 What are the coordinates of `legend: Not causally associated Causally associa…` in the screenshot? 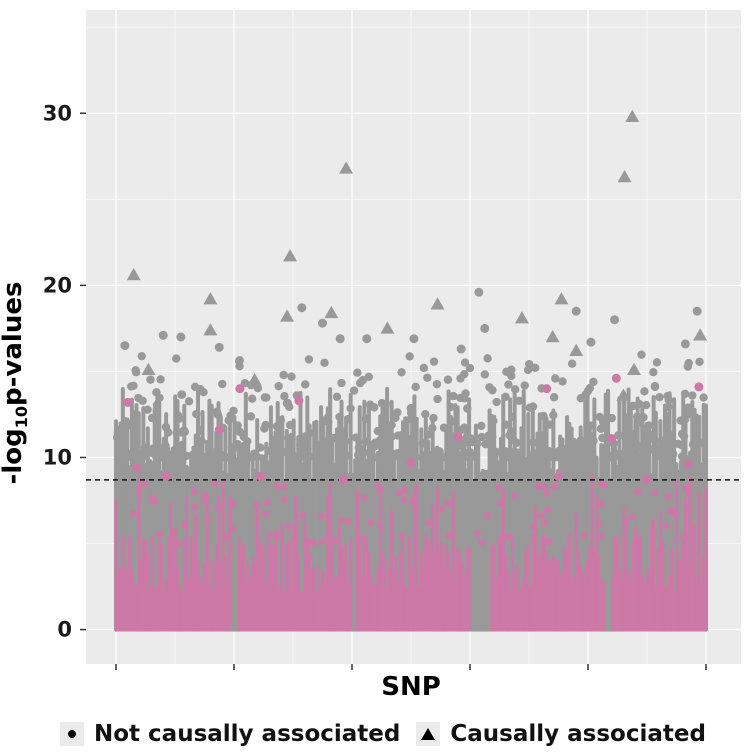 It's located at (403, 734).